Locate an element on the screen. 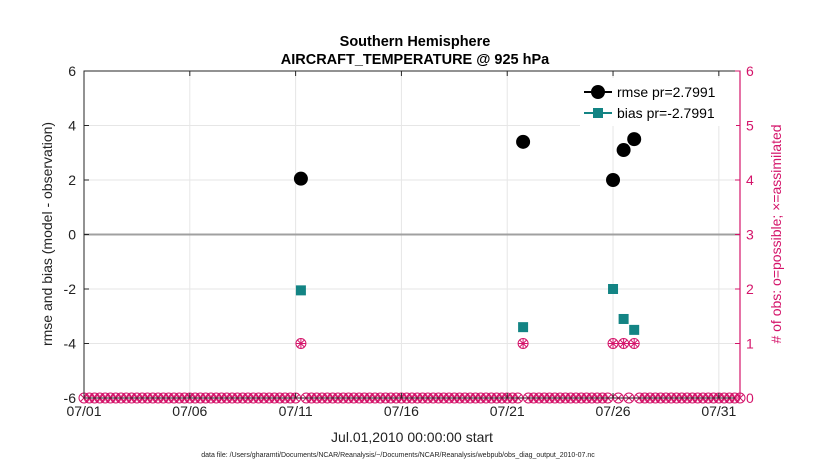 This screenshot has height=470, width=830. x-tick-label: 07/06 is located at coordinates (189, 411).